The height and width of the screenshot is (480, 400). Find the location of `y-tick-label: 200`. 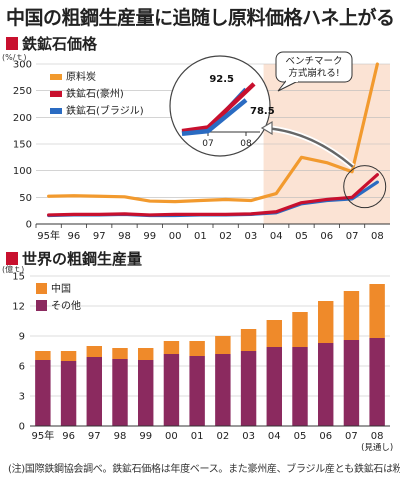

y-tick-label: 200 is located at coordinates (22, 118).